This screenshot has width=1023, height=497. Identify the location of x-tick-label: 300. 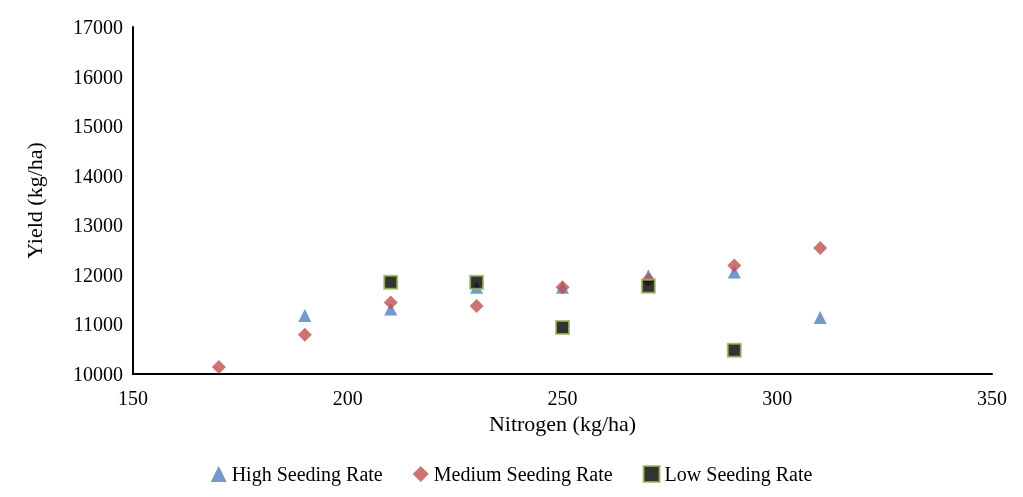
(777, 398).